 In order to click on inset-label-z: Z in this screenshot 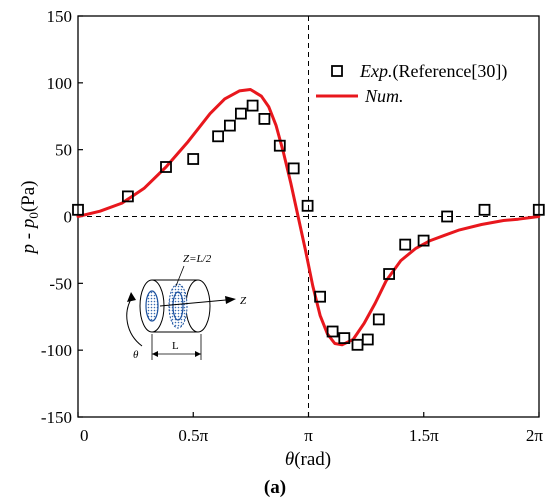, I will do `click(243, 301)`.